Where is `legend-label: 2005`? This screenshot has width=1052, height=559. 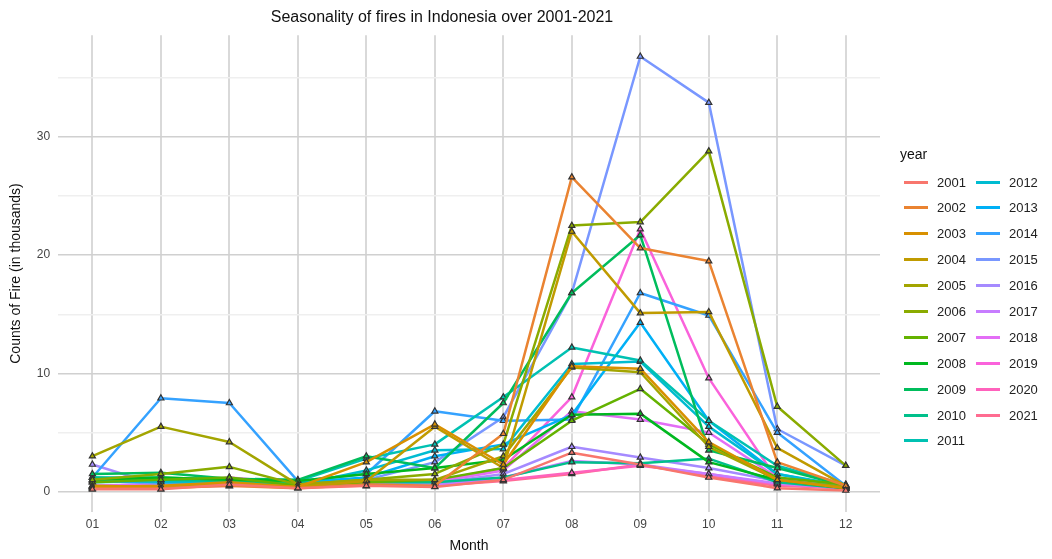
legend-label: 2005 is located at coordinates (951, 286).